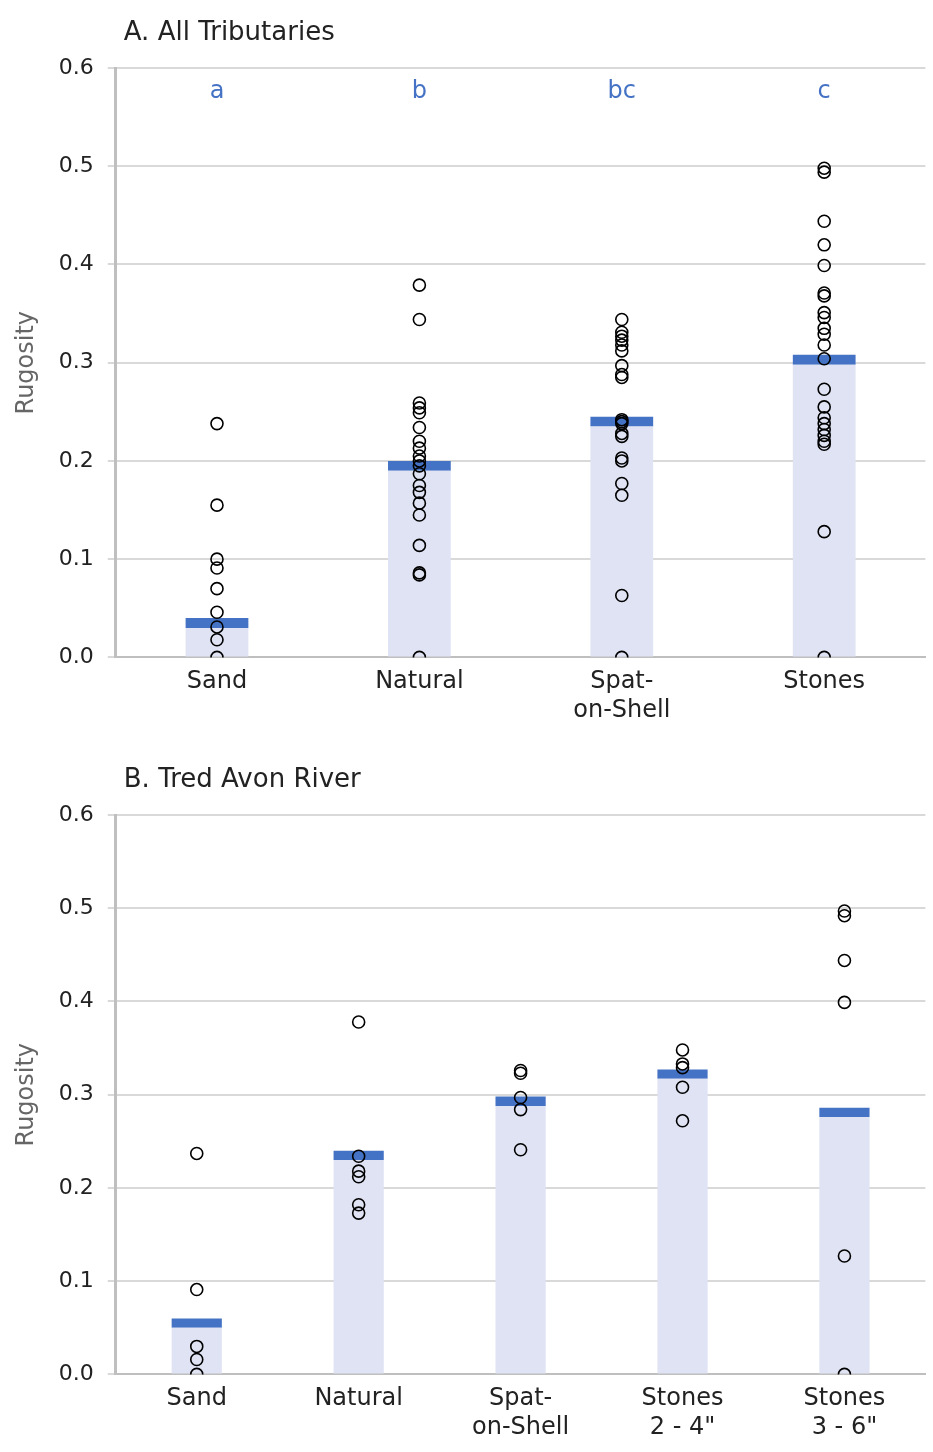  I want to click on annotation: c, so click(824, 90).